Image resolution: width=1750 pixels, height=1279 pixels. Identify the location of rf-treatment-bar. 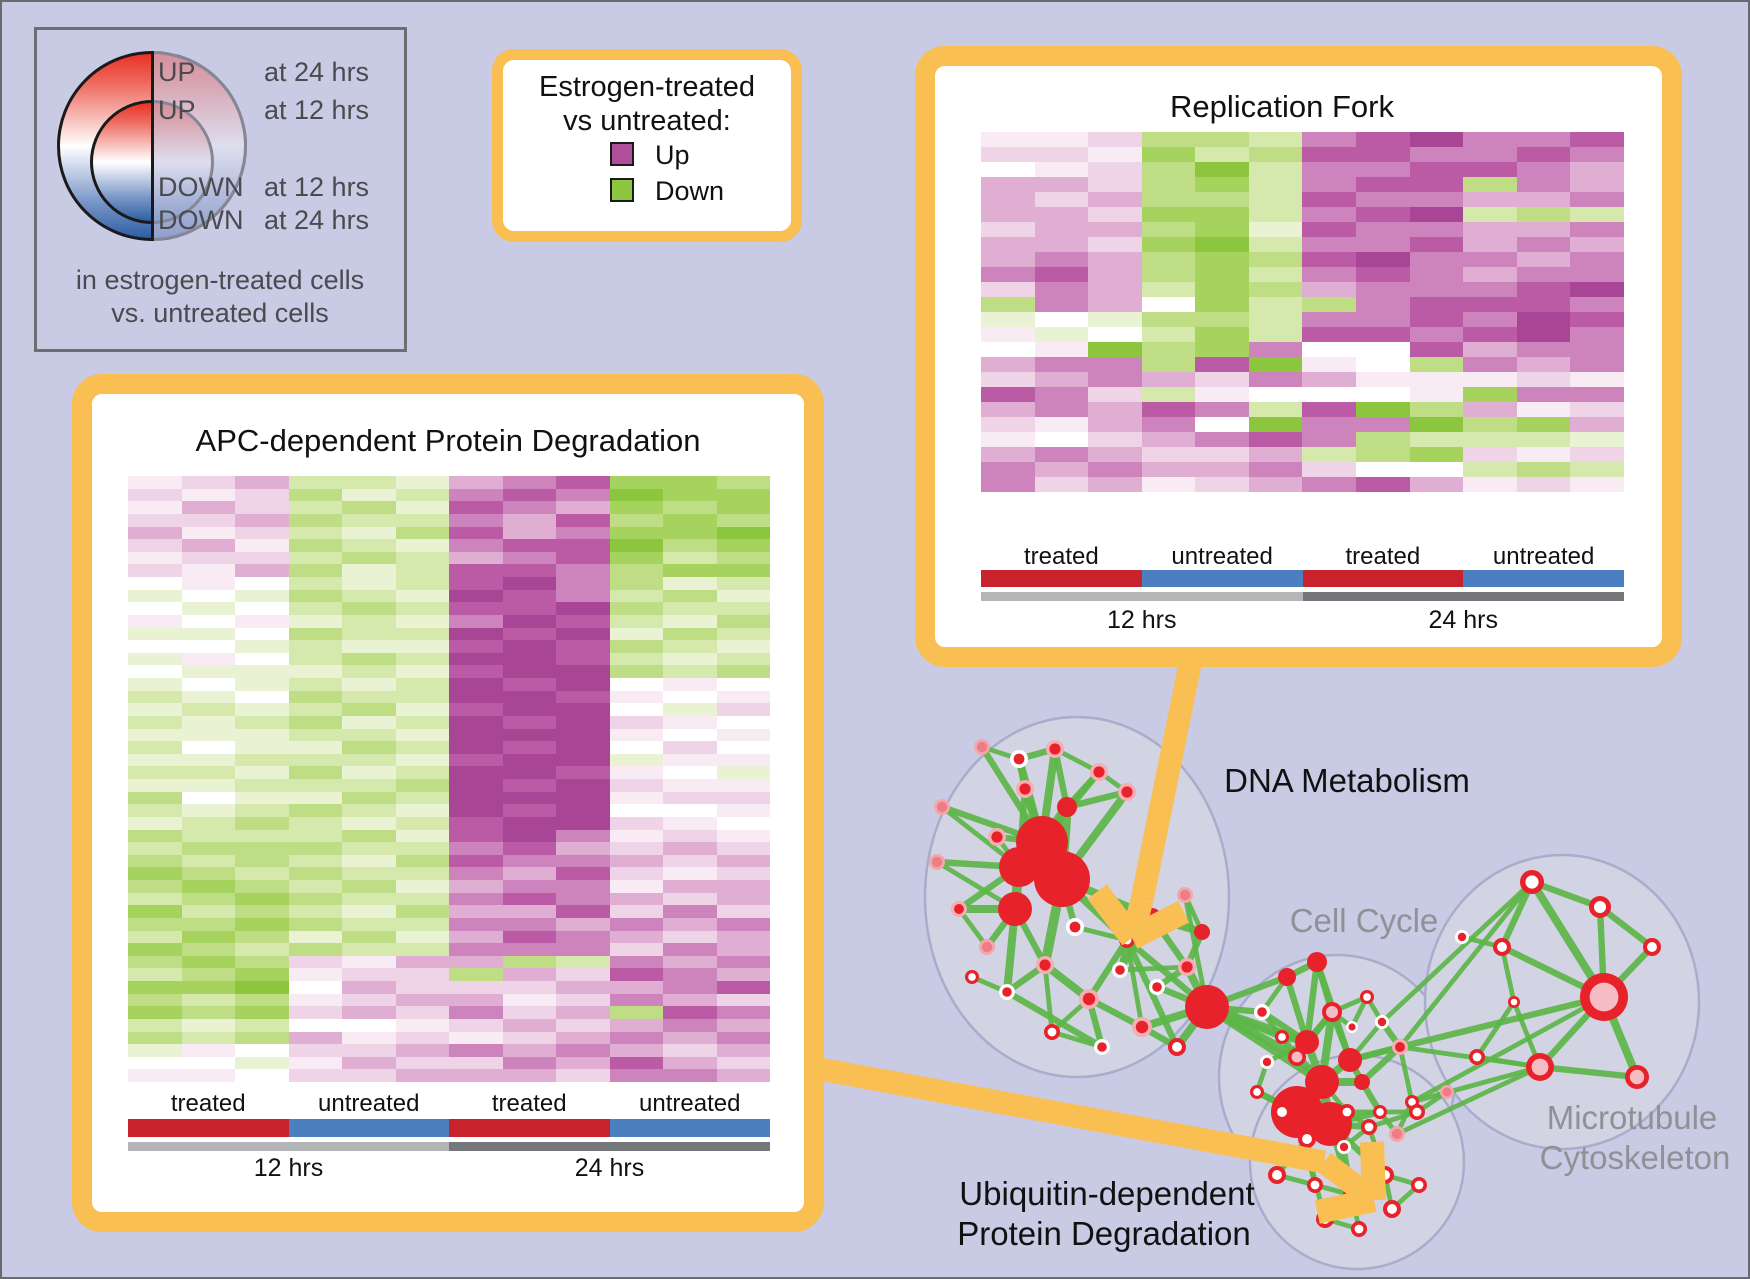
(1302, 578).